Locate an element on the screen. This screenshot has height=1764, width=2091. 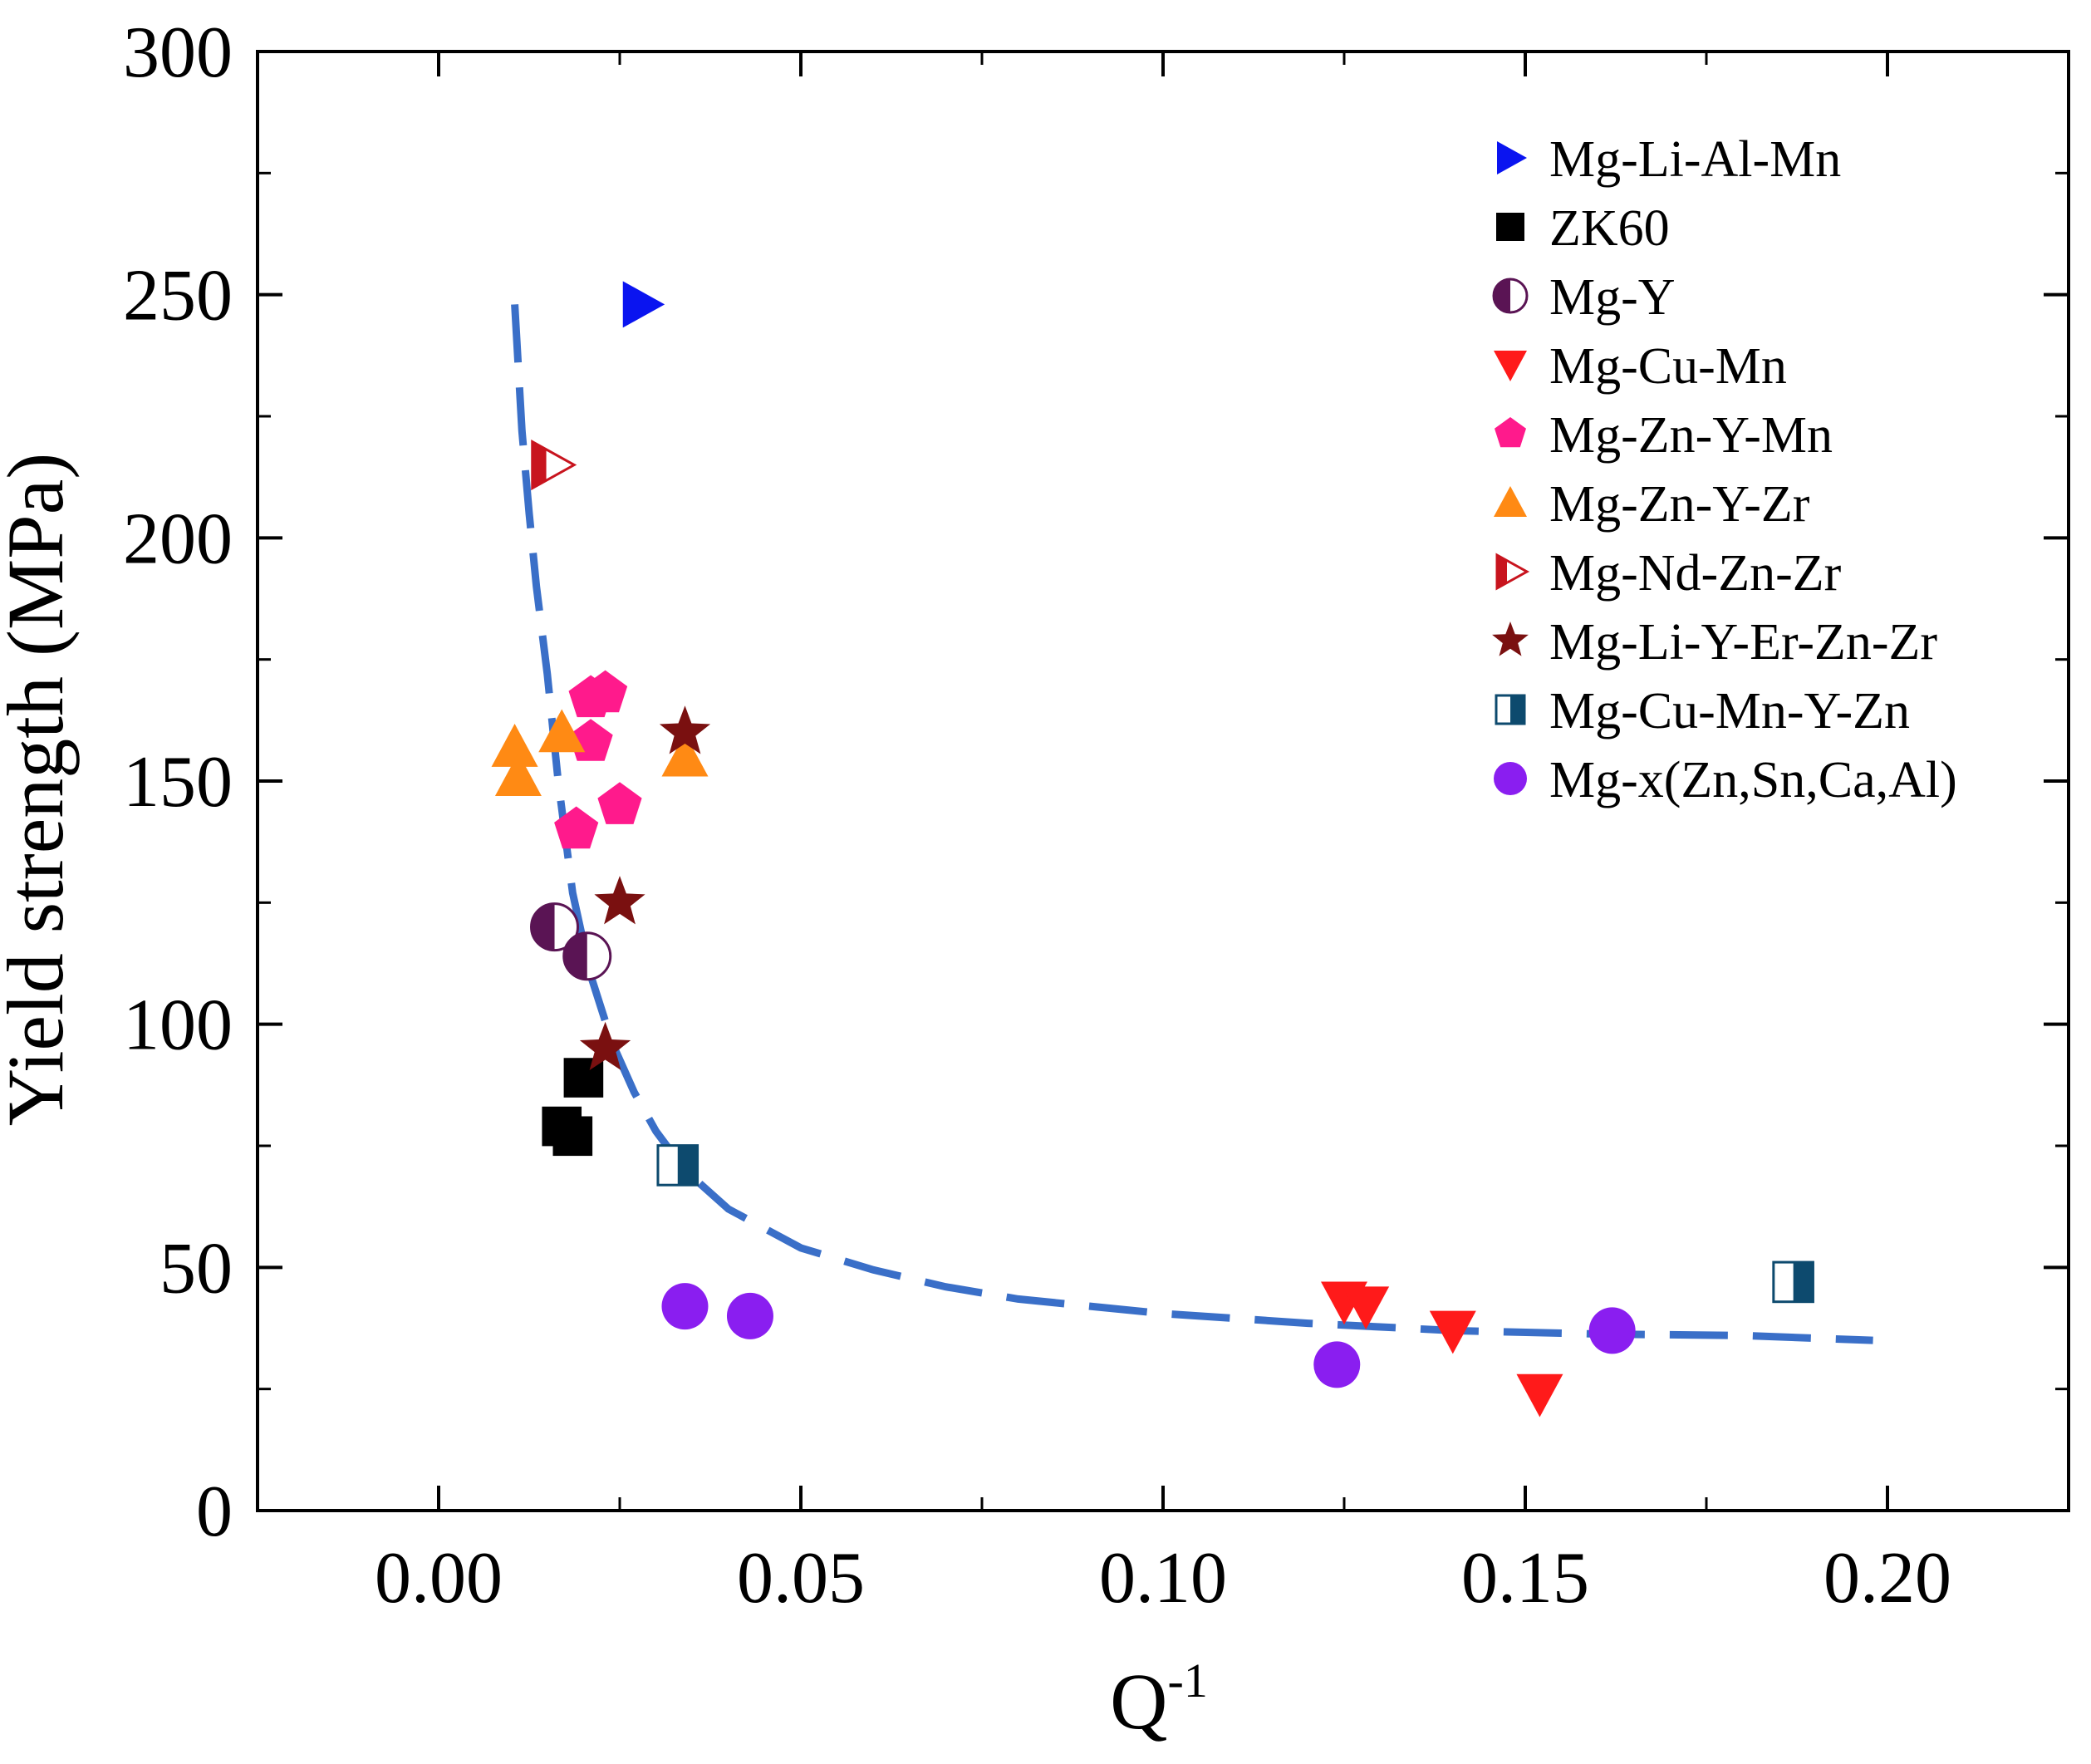
series-mg-cu-mn-y-zn is located at coordinates (1235, 1224).